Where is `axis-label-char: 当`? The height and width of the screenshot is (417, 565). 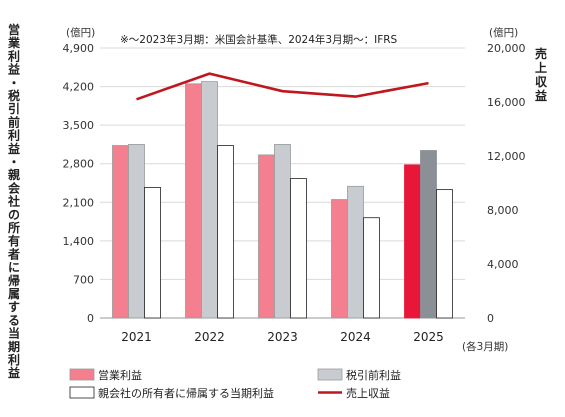 axis-label-char: 当 is located at coordinates (14, 333).